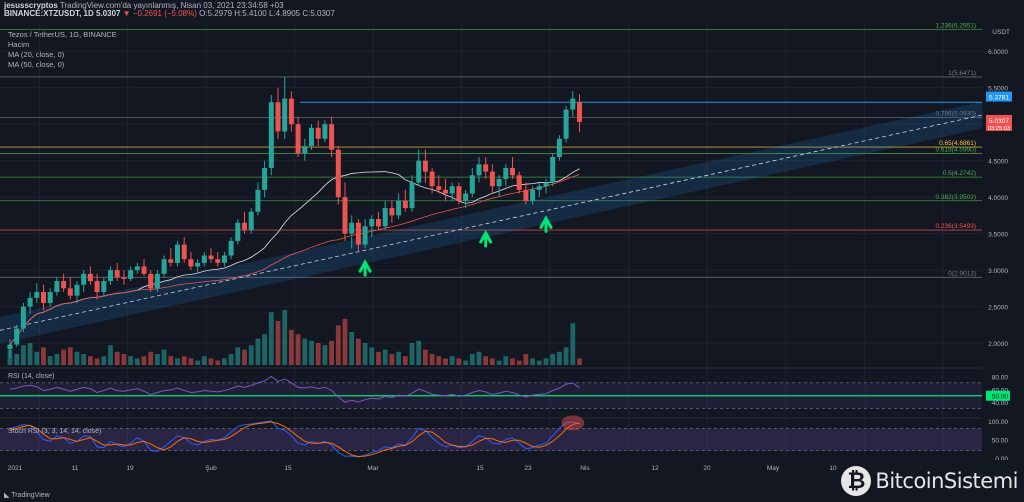 The height and width of the screenshot is (502, 1024). Describe the element at coordinates (999, 96) in the screenshot. I see `channel-price-tag` at that location.